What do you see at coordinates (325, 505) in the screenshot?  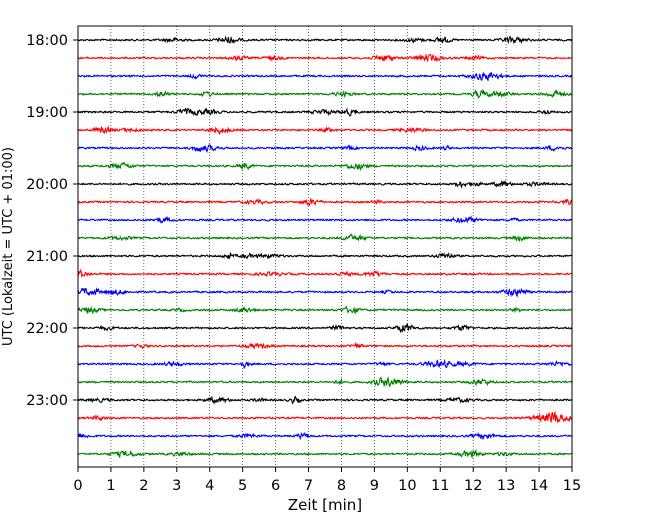 I see `x-axis-label: Zeit [min]` at bounding box center [325, 505].